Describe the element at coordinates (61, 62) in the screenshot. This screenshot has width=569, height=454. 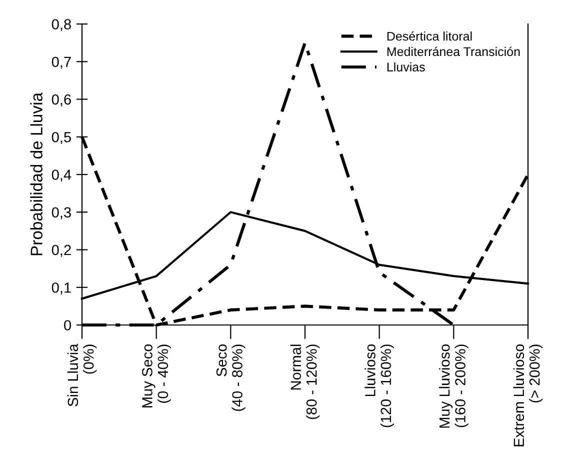
I see `y-tick-label: 0,7` at that location.